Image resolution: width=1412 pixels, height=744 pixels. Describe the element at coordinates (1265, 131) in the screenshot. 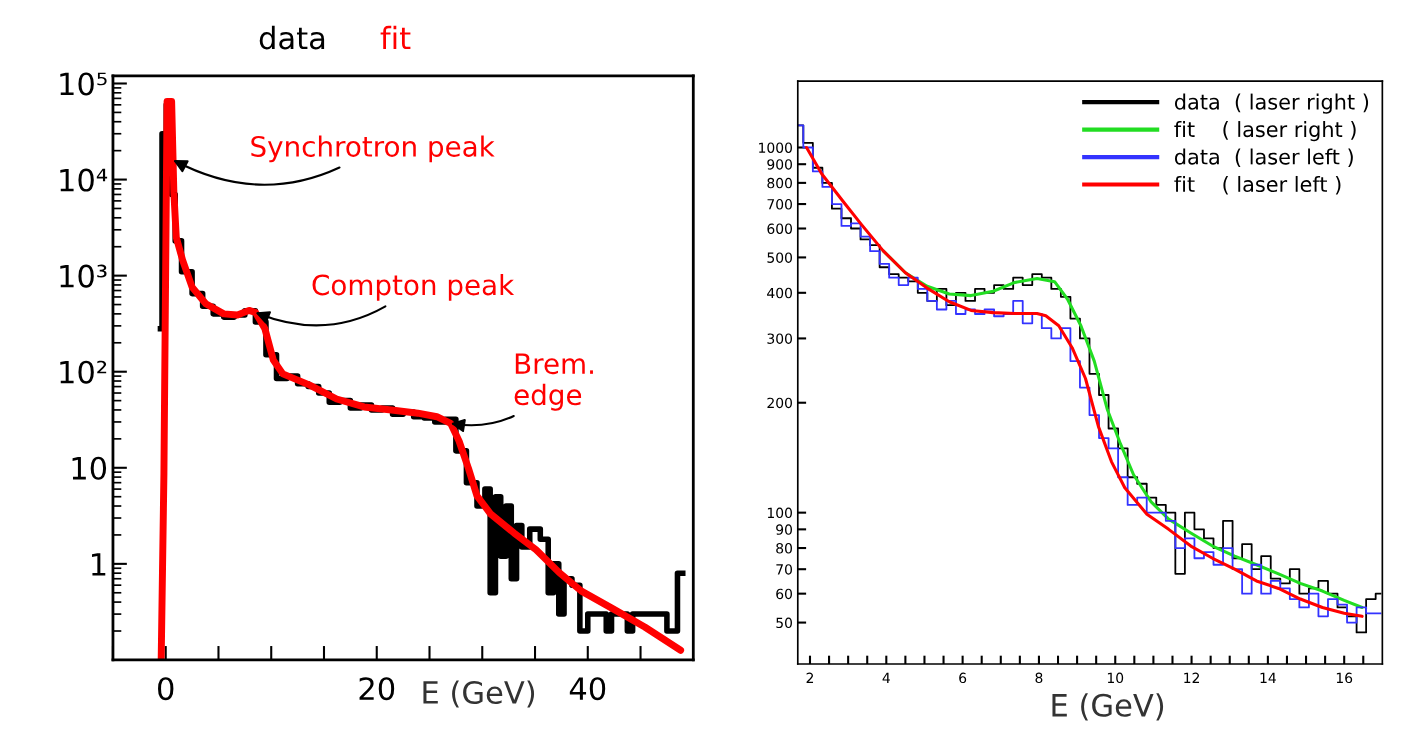

I see `legend-label: fit ( laser right )` at that location.